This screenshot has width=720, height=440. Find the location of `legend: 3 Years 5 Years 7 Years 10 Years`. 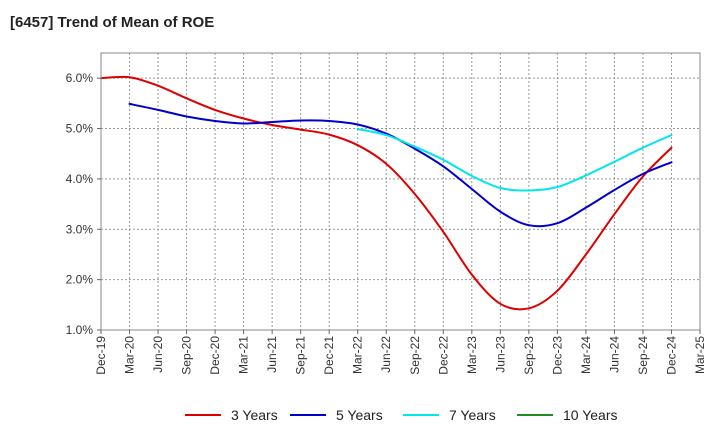

legend: 3 Years 5 Years 7 Years 10 Years is located at coordinates (360, 415).